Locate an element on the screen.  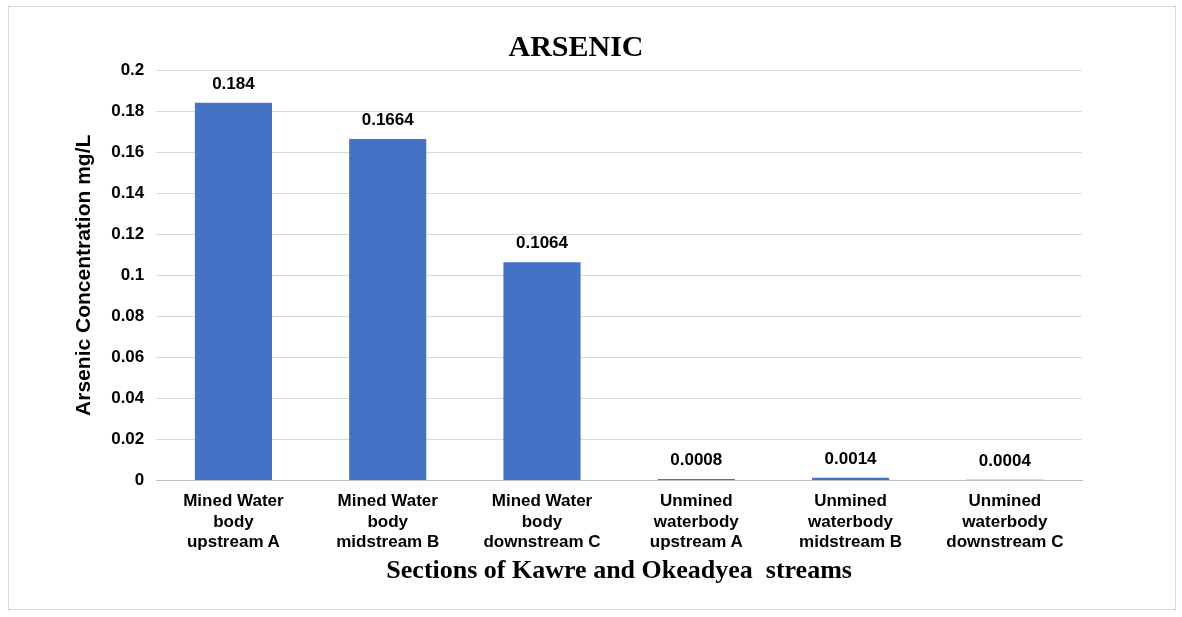
data-label: 0.184 is located at coordinates (234, 84).